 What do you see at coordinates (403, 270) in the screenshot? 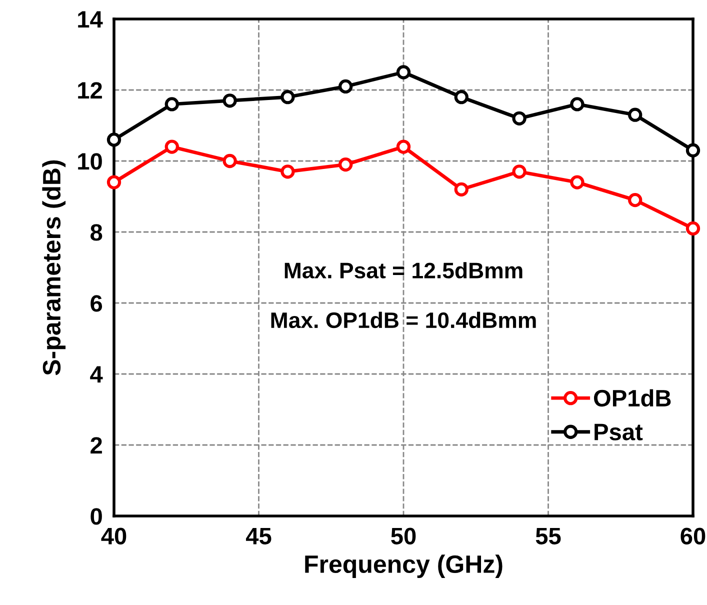
I see `annotation: Max. Psat = 12.5dBmm` at bounding box center [403, 270].